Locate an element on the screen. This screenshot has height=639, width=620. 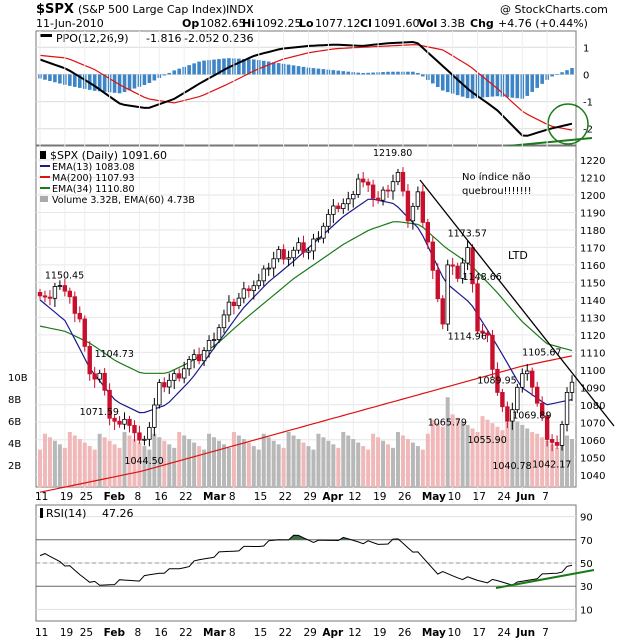
x-tick-label: 16 is located at coordinates (161, 633).